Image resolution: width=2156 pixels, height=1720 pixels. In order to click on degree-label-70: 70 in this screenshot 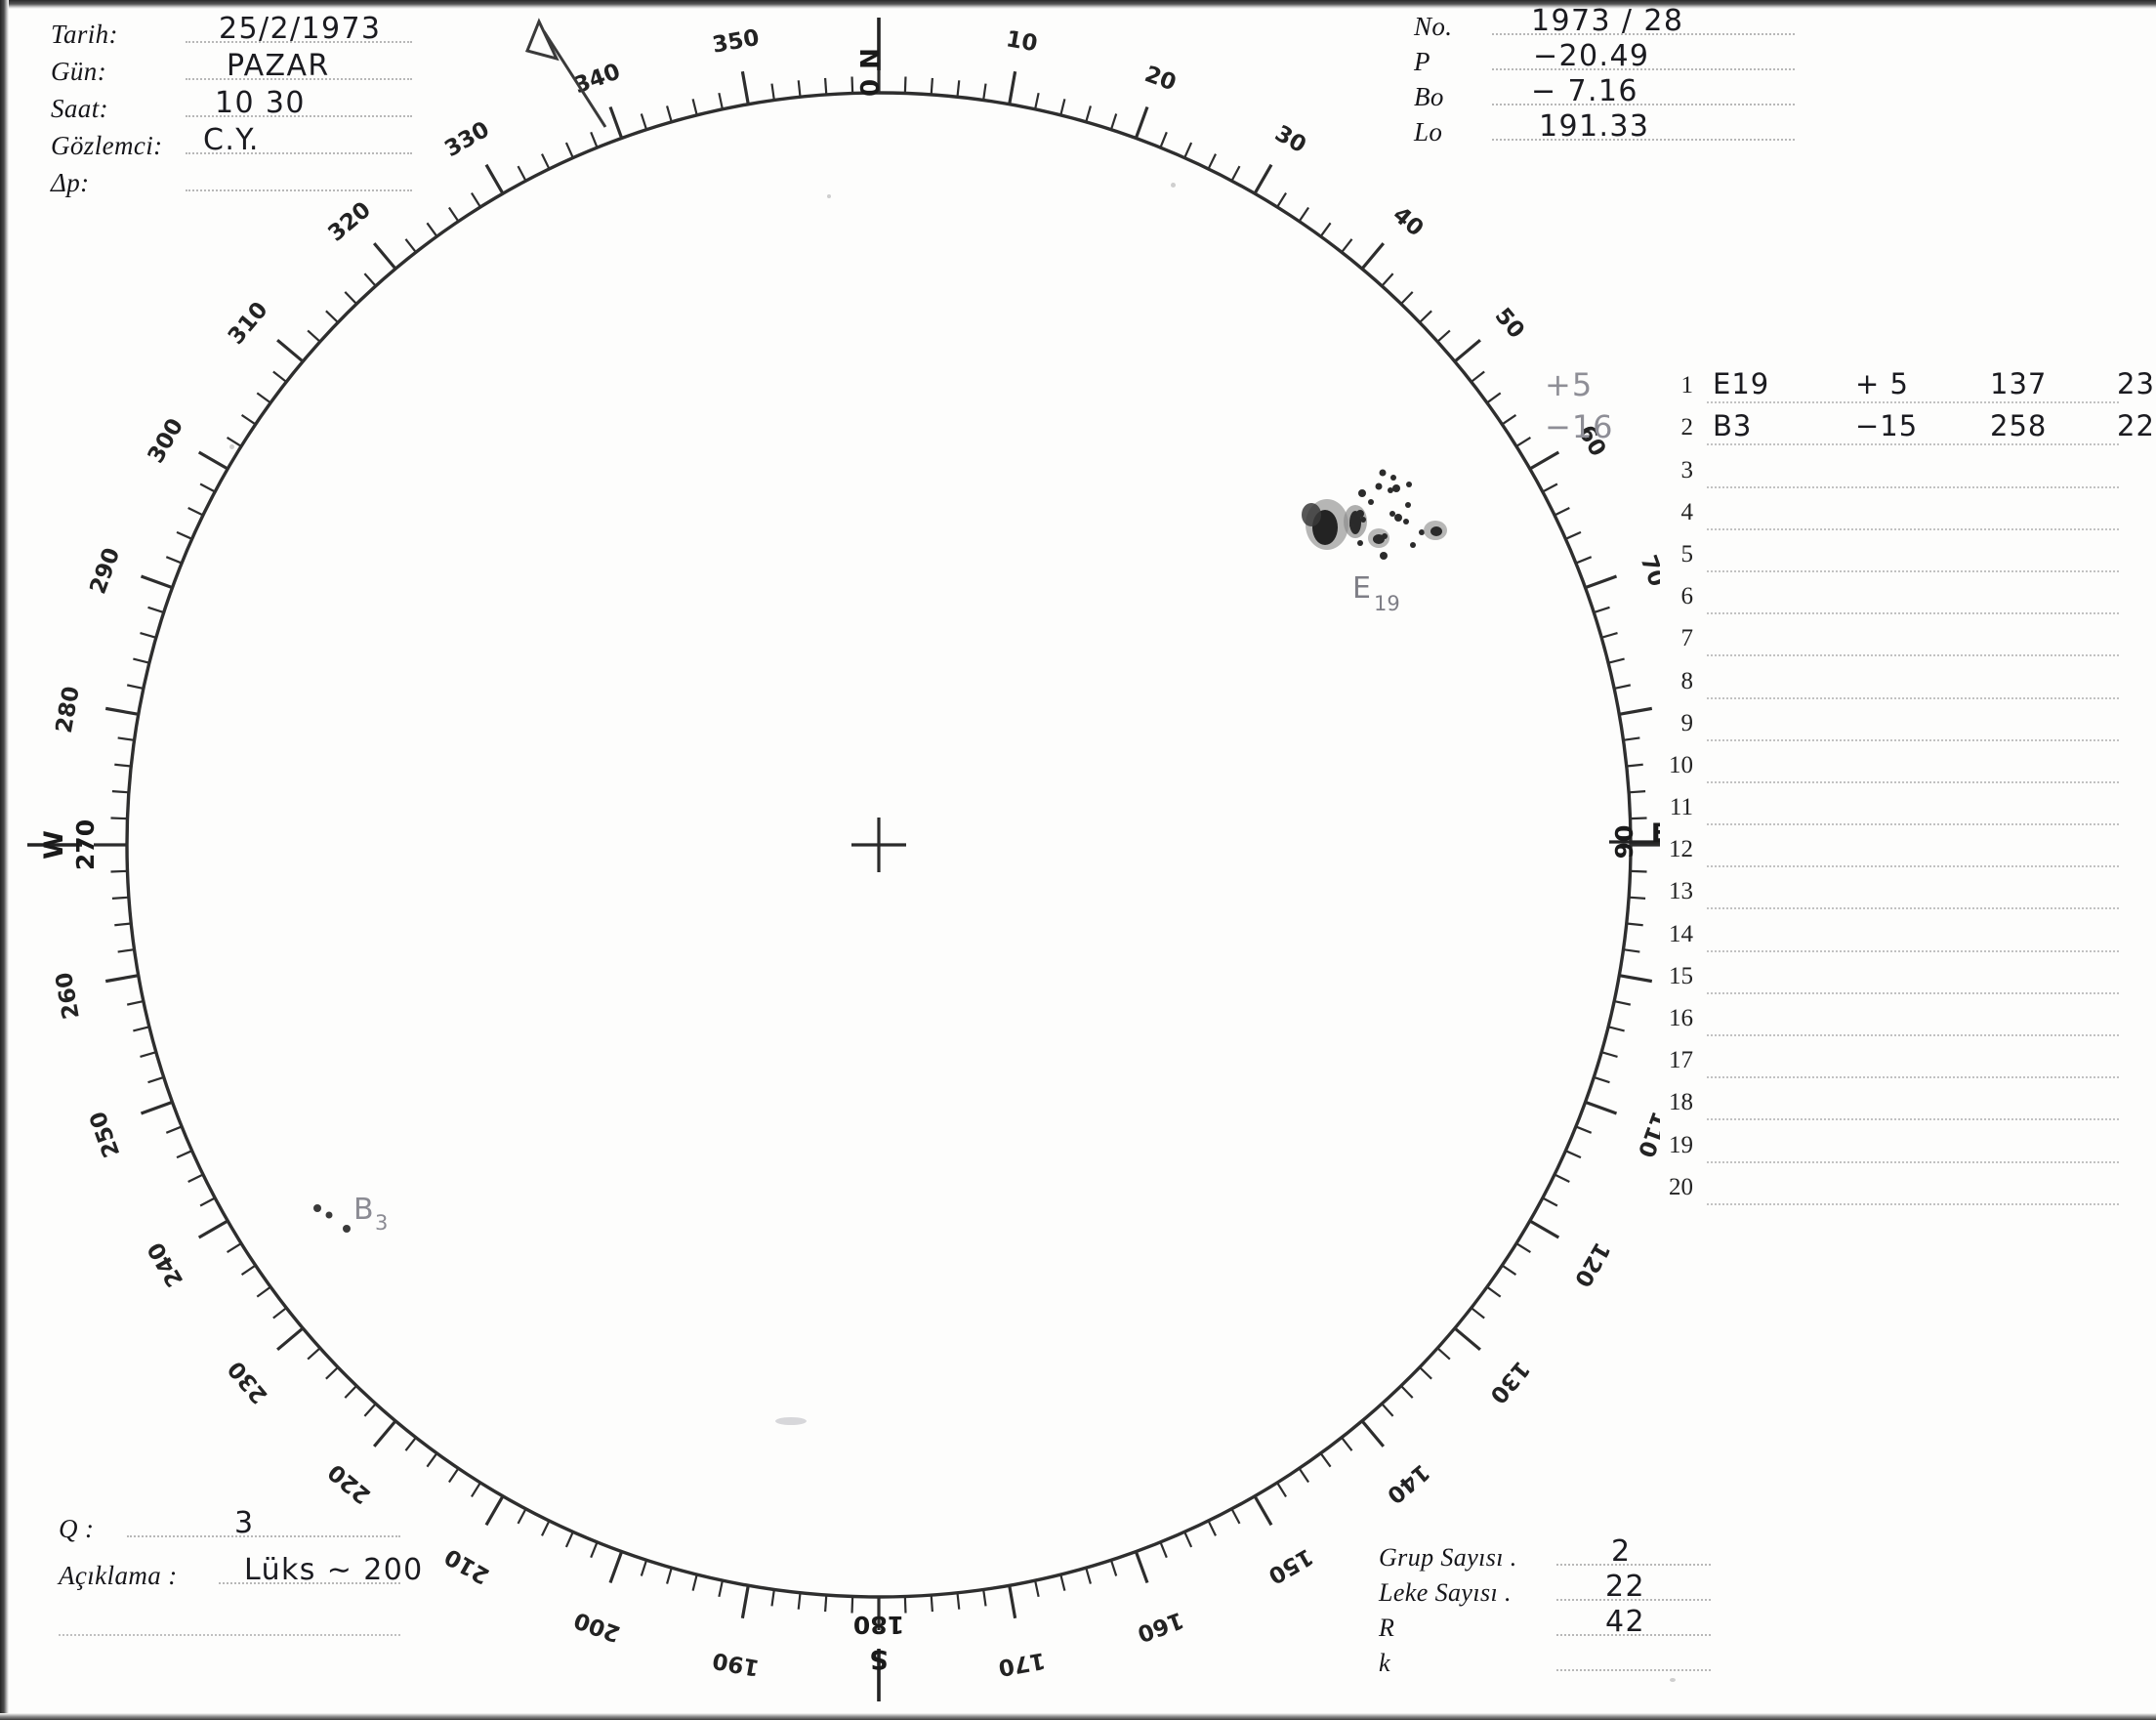, I will do `click(1648, 571)`.